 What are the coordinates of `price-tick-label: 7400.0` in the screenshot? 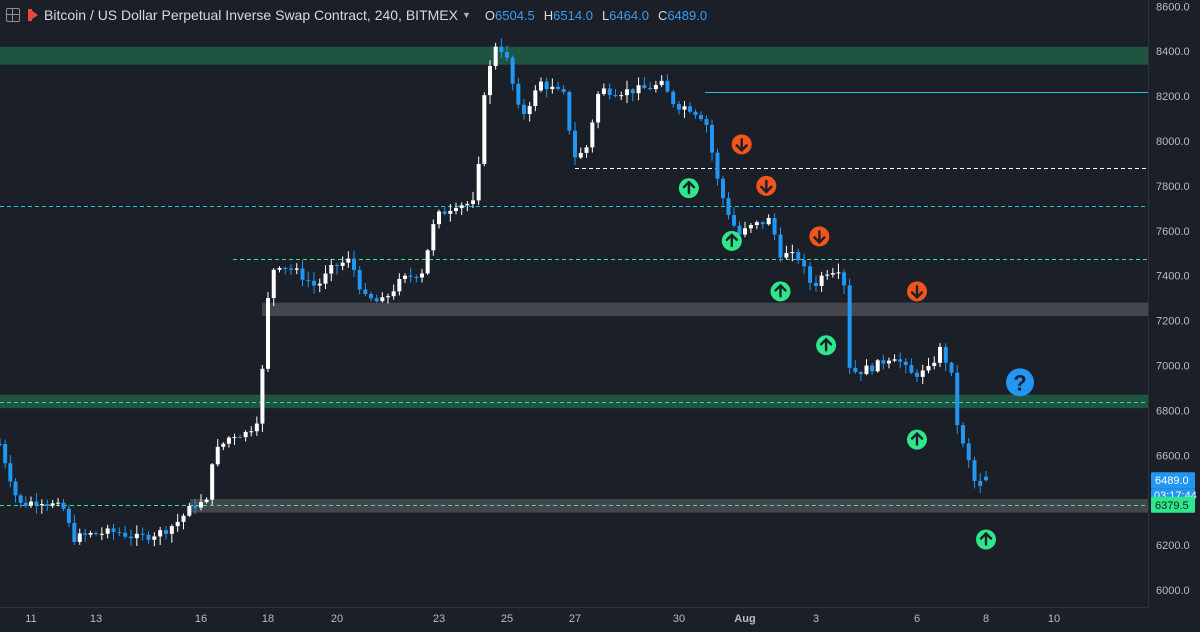 It's located at (1173, 277).